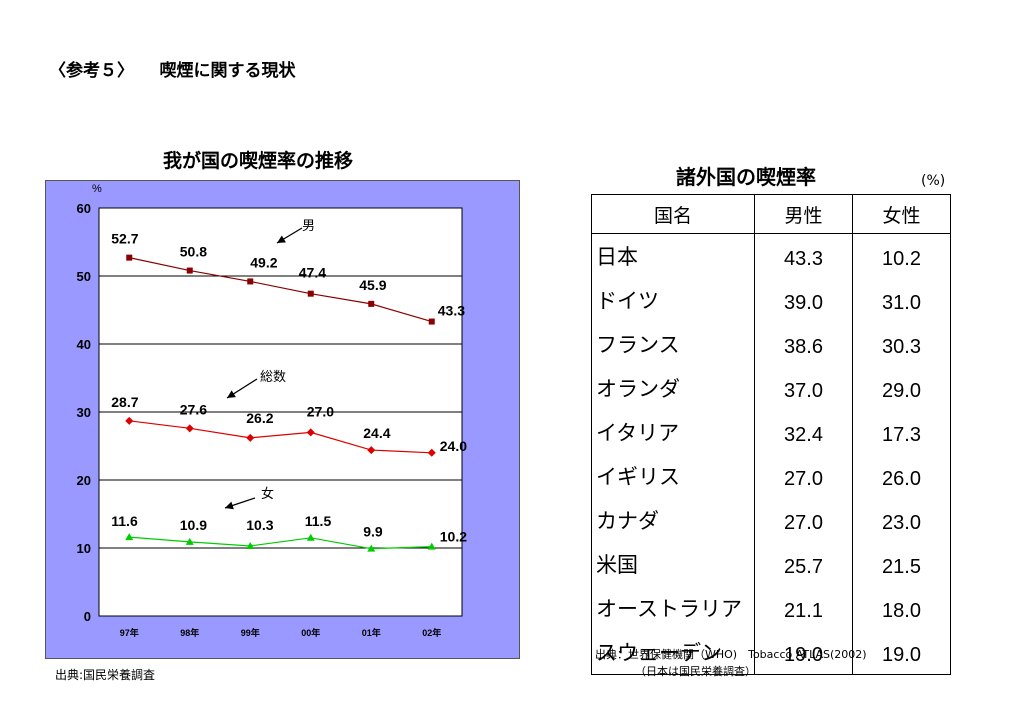 The width and height of the screenshot is (1023, 727). Describe the element at coordinates (189, 632) in the screenshot. I see `x-tick-label: 98年` at that location.